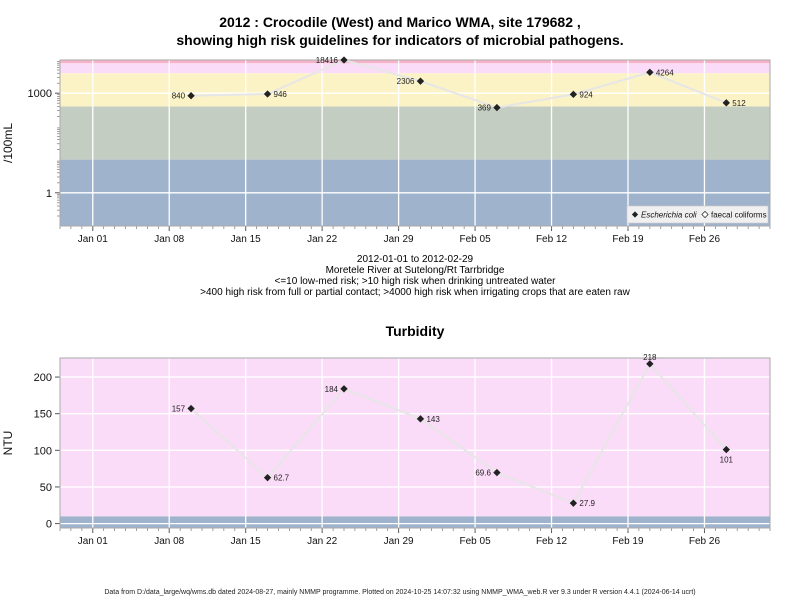 The height and width of the screenshot is (600, 800). What do you see at coordinates (281, 94) in the screenshot?
I see `data-label: 946` at bounding box center [281, 94].